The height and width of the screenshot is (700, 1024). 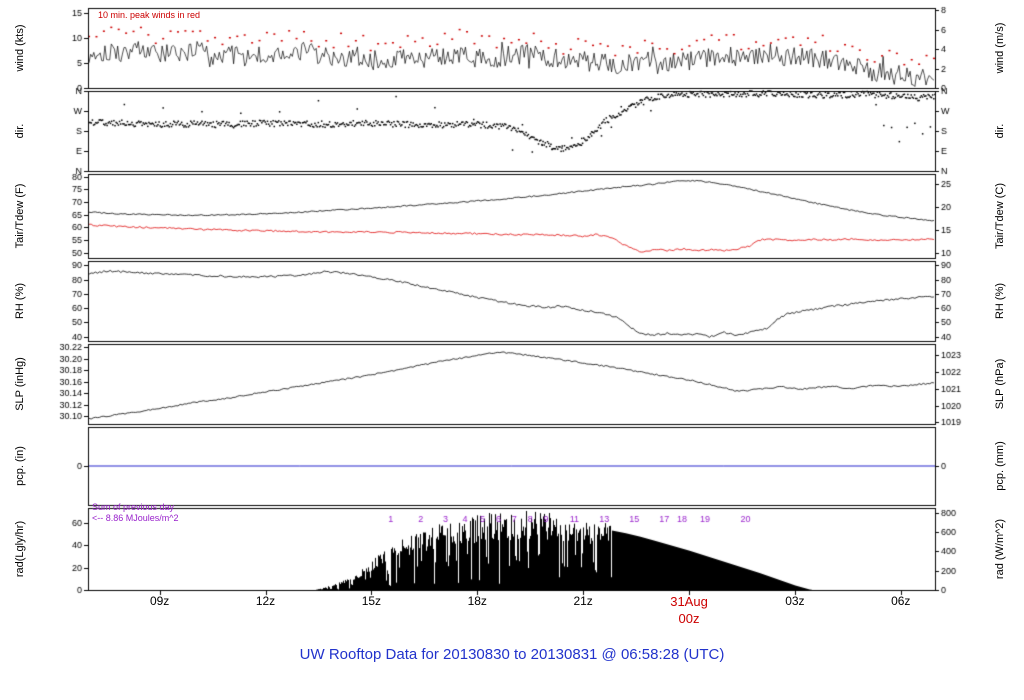 I want to click on axis-title-slp-left: SLP (inHg), so click(x=20, y=384).